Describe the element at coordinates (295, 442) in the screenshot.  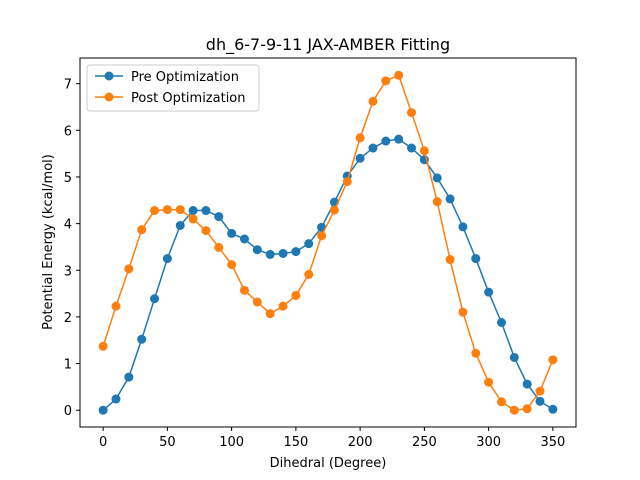
I see `x-tick-label: 150` at that location.